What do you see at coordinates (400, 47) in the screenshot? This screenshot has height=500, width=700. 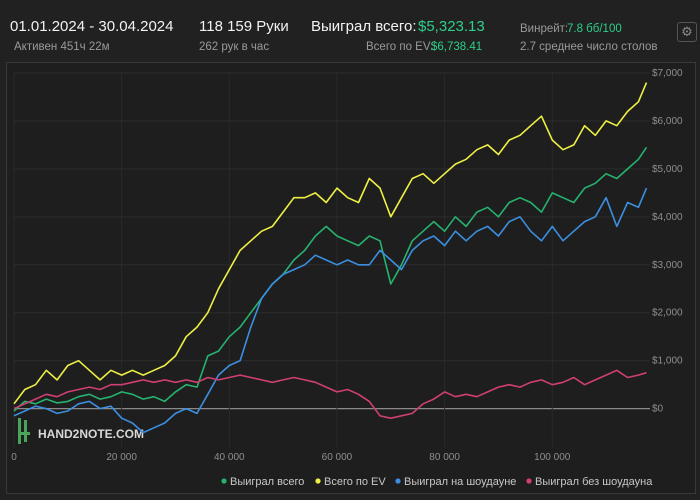 I see `ev-label: Всего по EV:` at bounding box center [400, 47].